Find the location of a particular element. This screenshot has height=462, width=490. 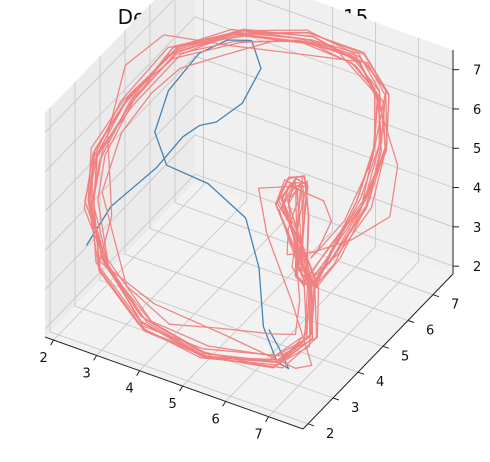

y-tick-label: 3 is located at coordinates (355, 408).